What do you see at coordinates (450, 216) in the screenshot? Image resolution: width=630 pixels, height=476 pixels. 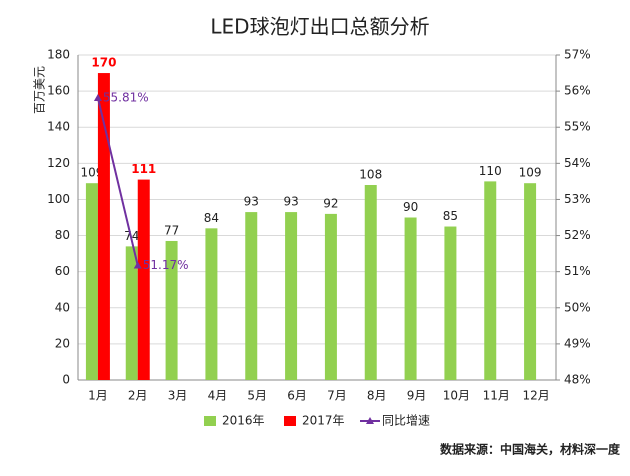 I see `data-label: 85` at bounding box center [450, 216].